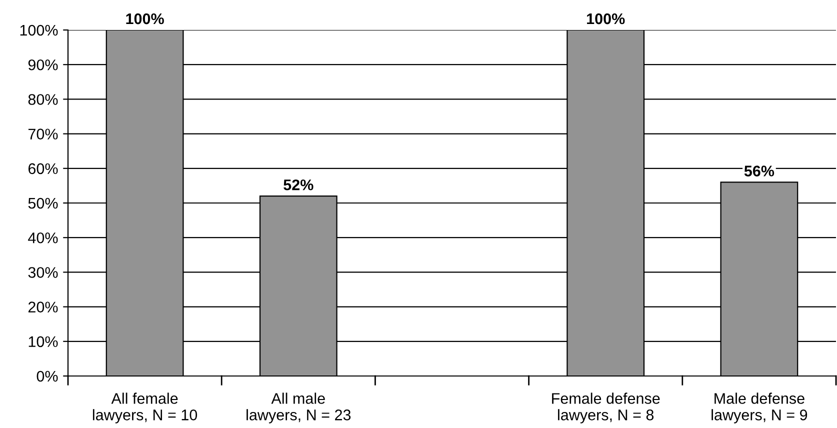 Image resolution: width=837 pixels, height=428 pixels. I want to click on y-tick-label: 20%, so click(43, 307).